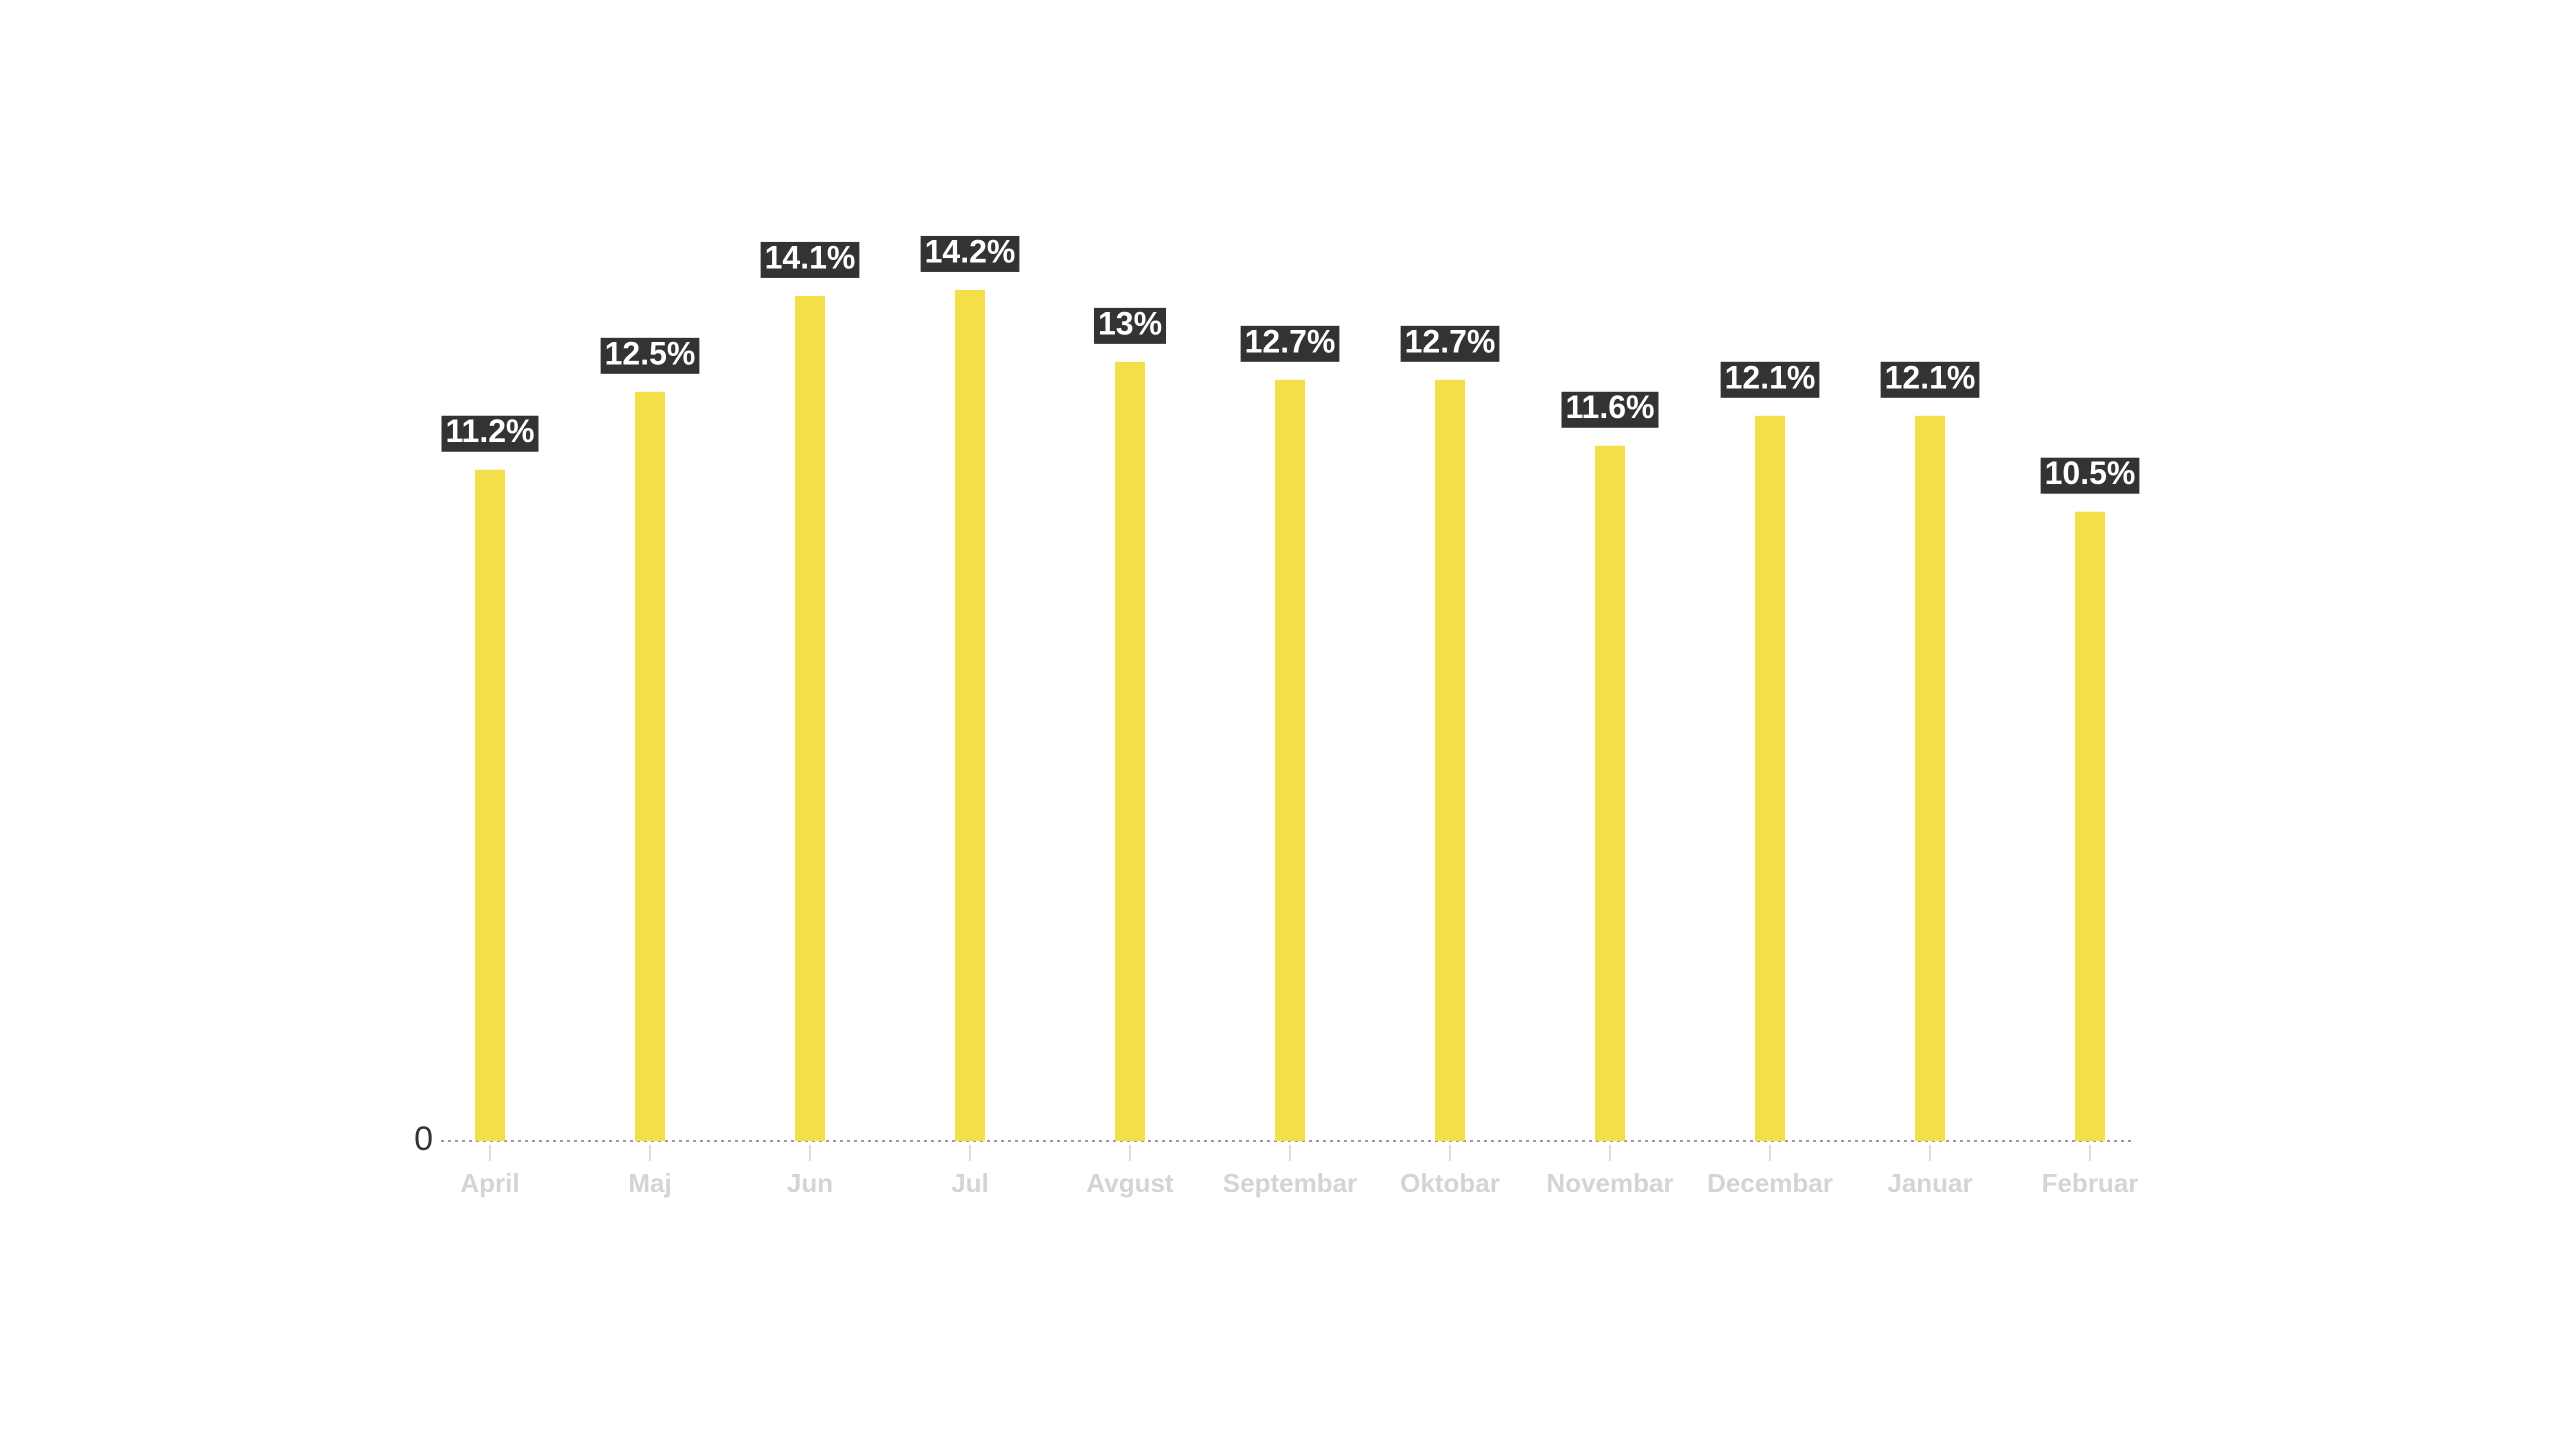 The height and width of the screenshot is (1440, 2560). I want to click on x-tick-label: Oktobar, so click(1450, 1183).